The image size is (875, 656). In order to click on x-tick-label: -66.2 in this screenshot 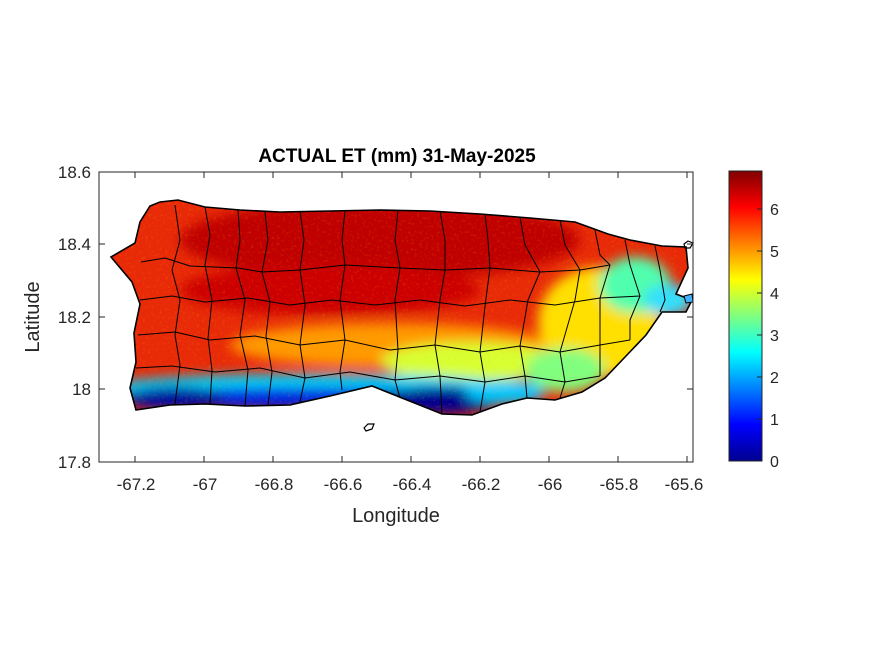, I will do `click(481, 484)`.